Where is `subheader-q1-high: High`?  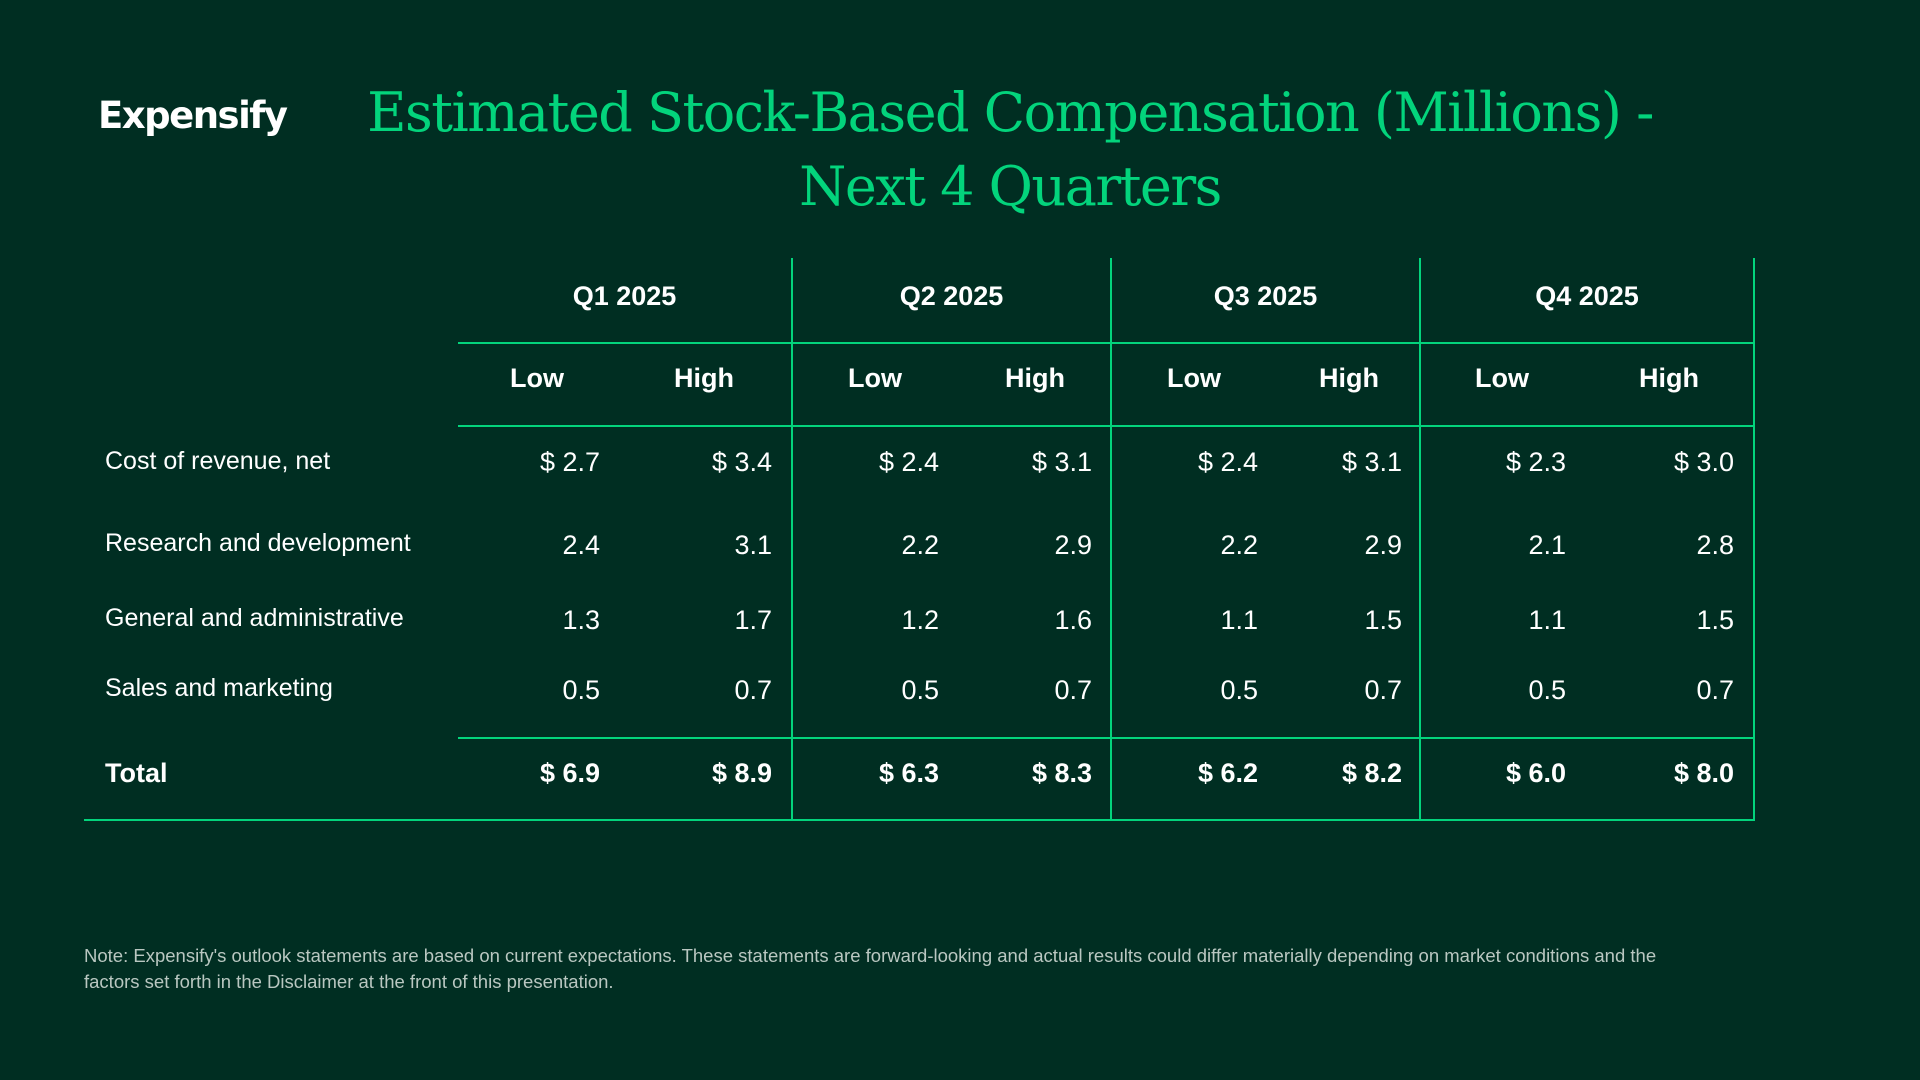 subheader-q1-high: High is located at coordinates (704, 378).